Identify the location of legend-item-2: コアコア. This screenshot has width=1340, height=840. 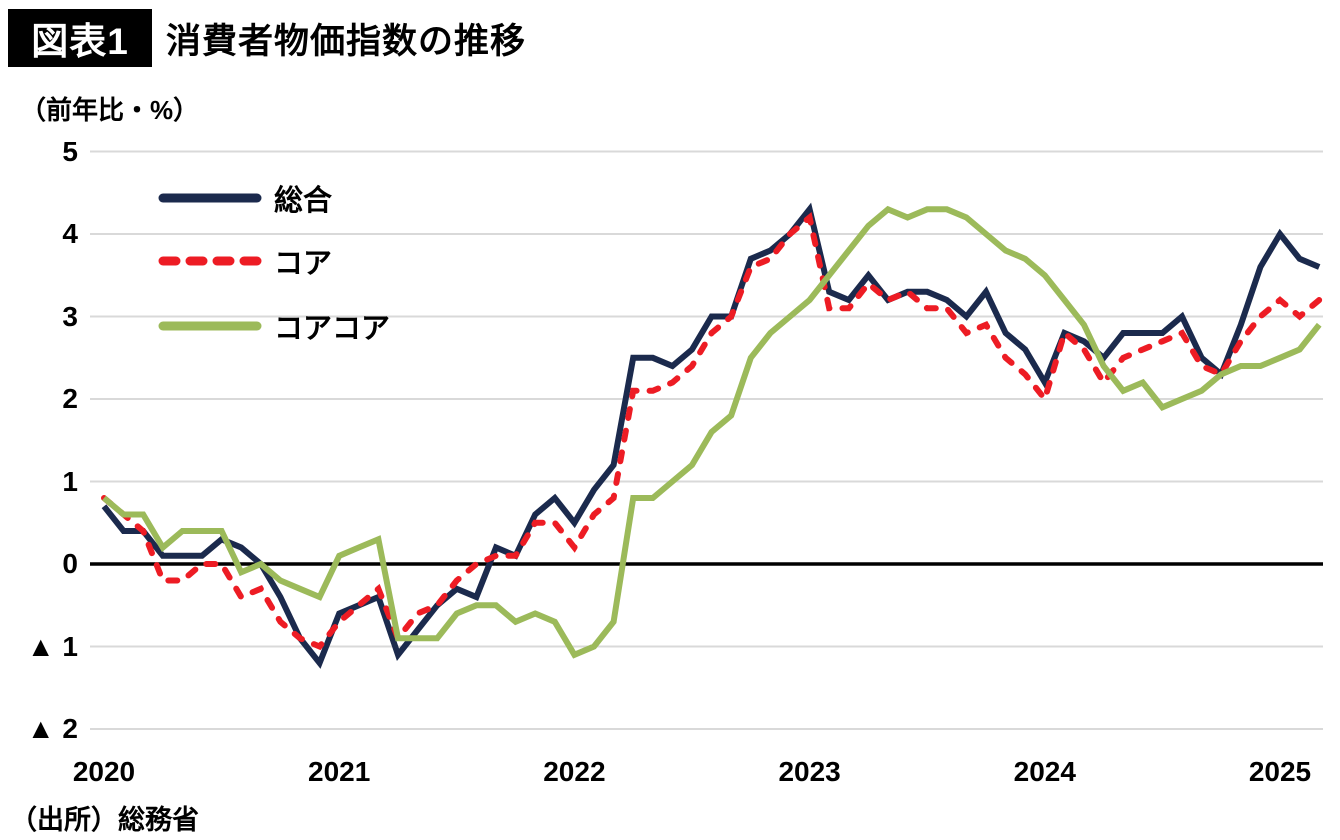
(274, 326).